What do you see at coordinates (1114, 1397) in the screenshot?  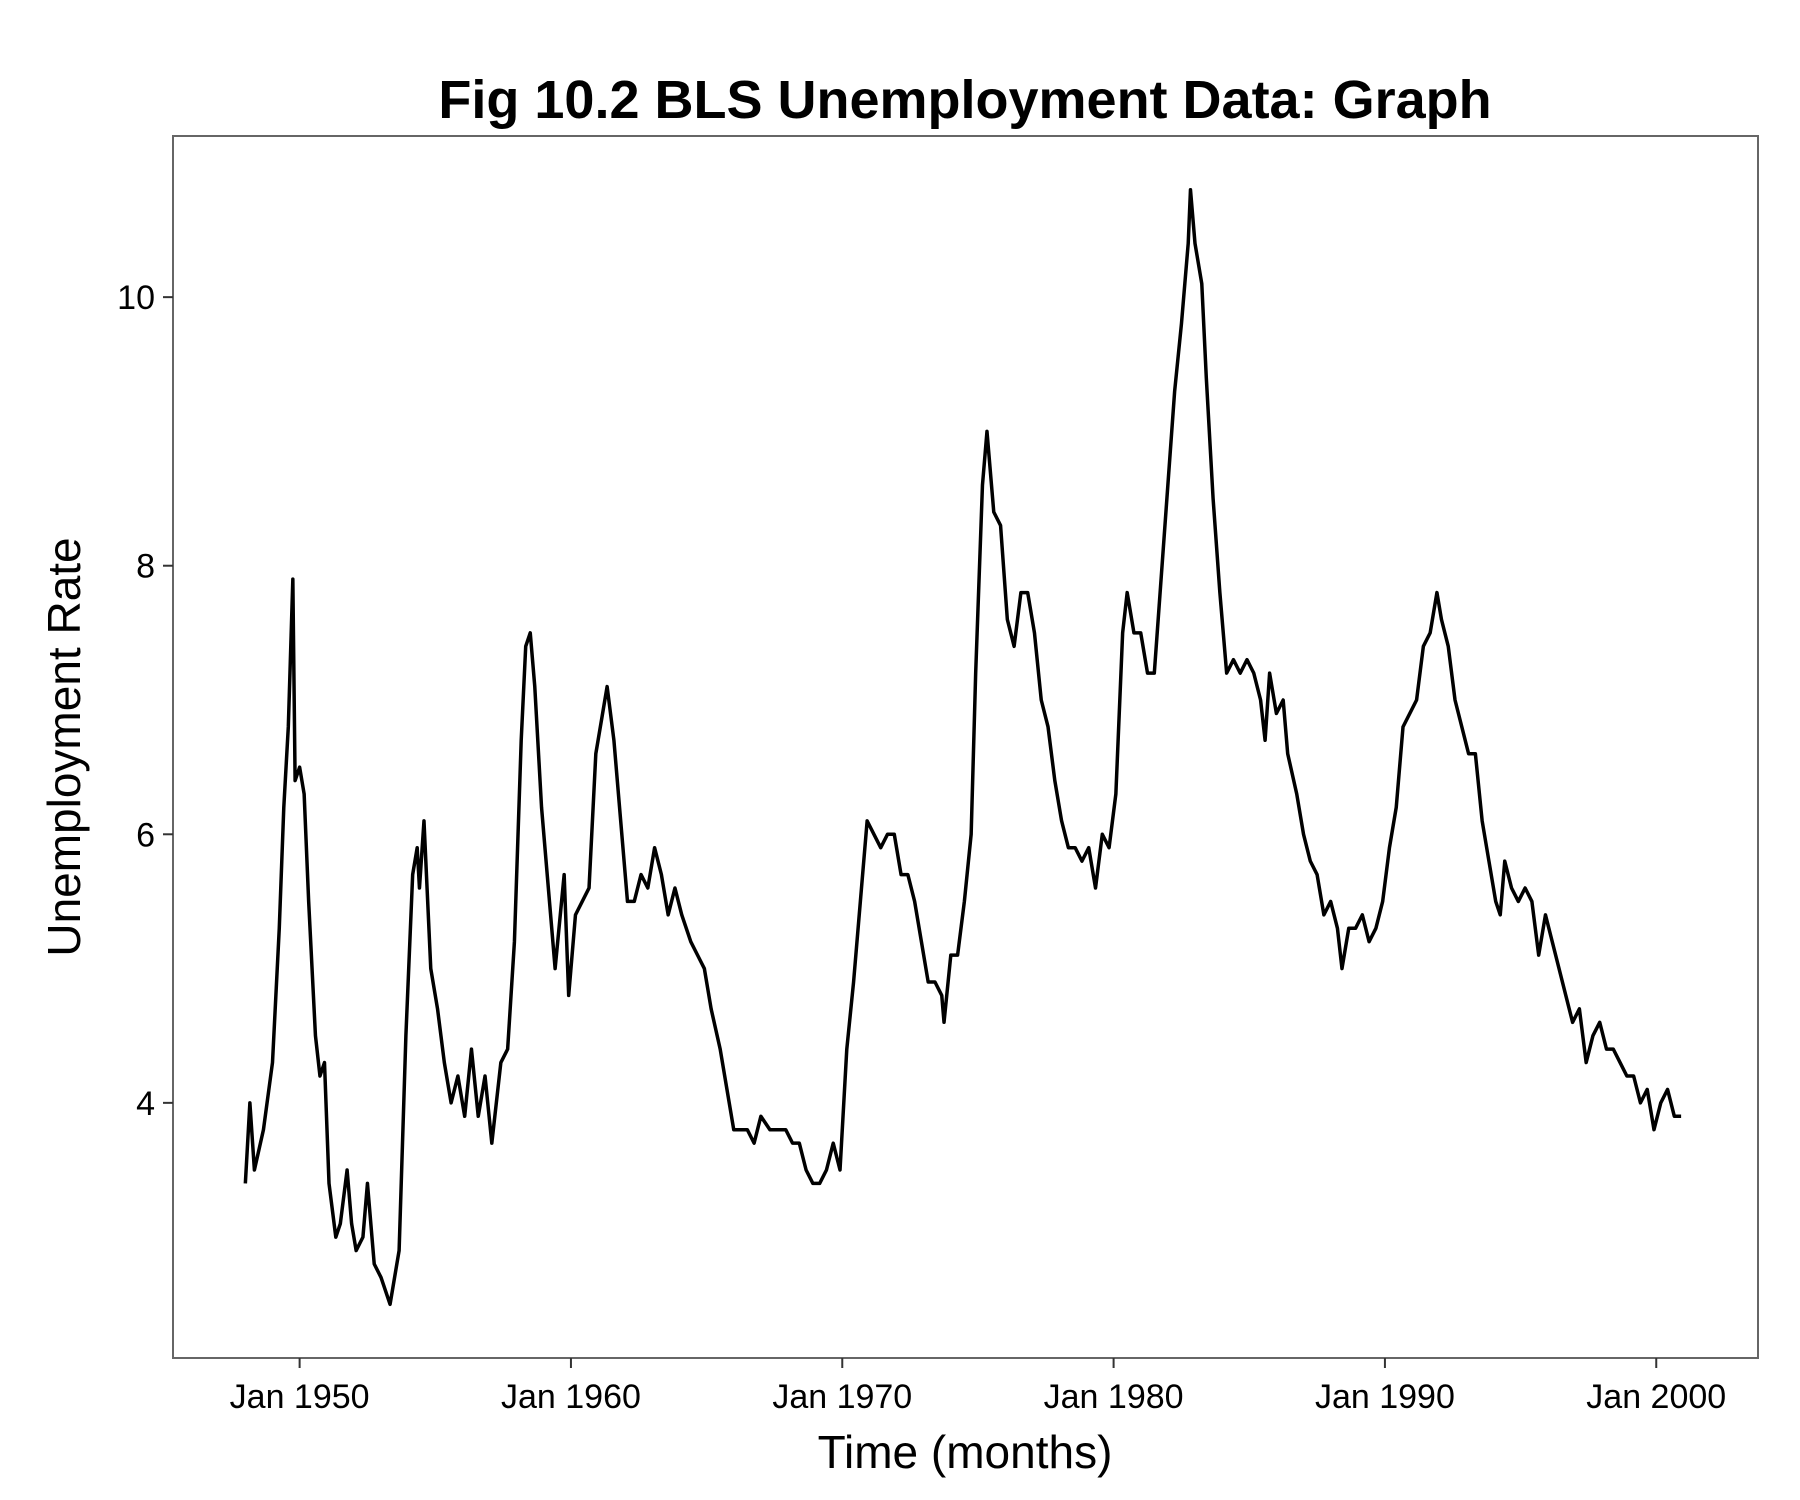 I see `x-tick-label: Jan 1980` at bounding box center [1114, 1397].